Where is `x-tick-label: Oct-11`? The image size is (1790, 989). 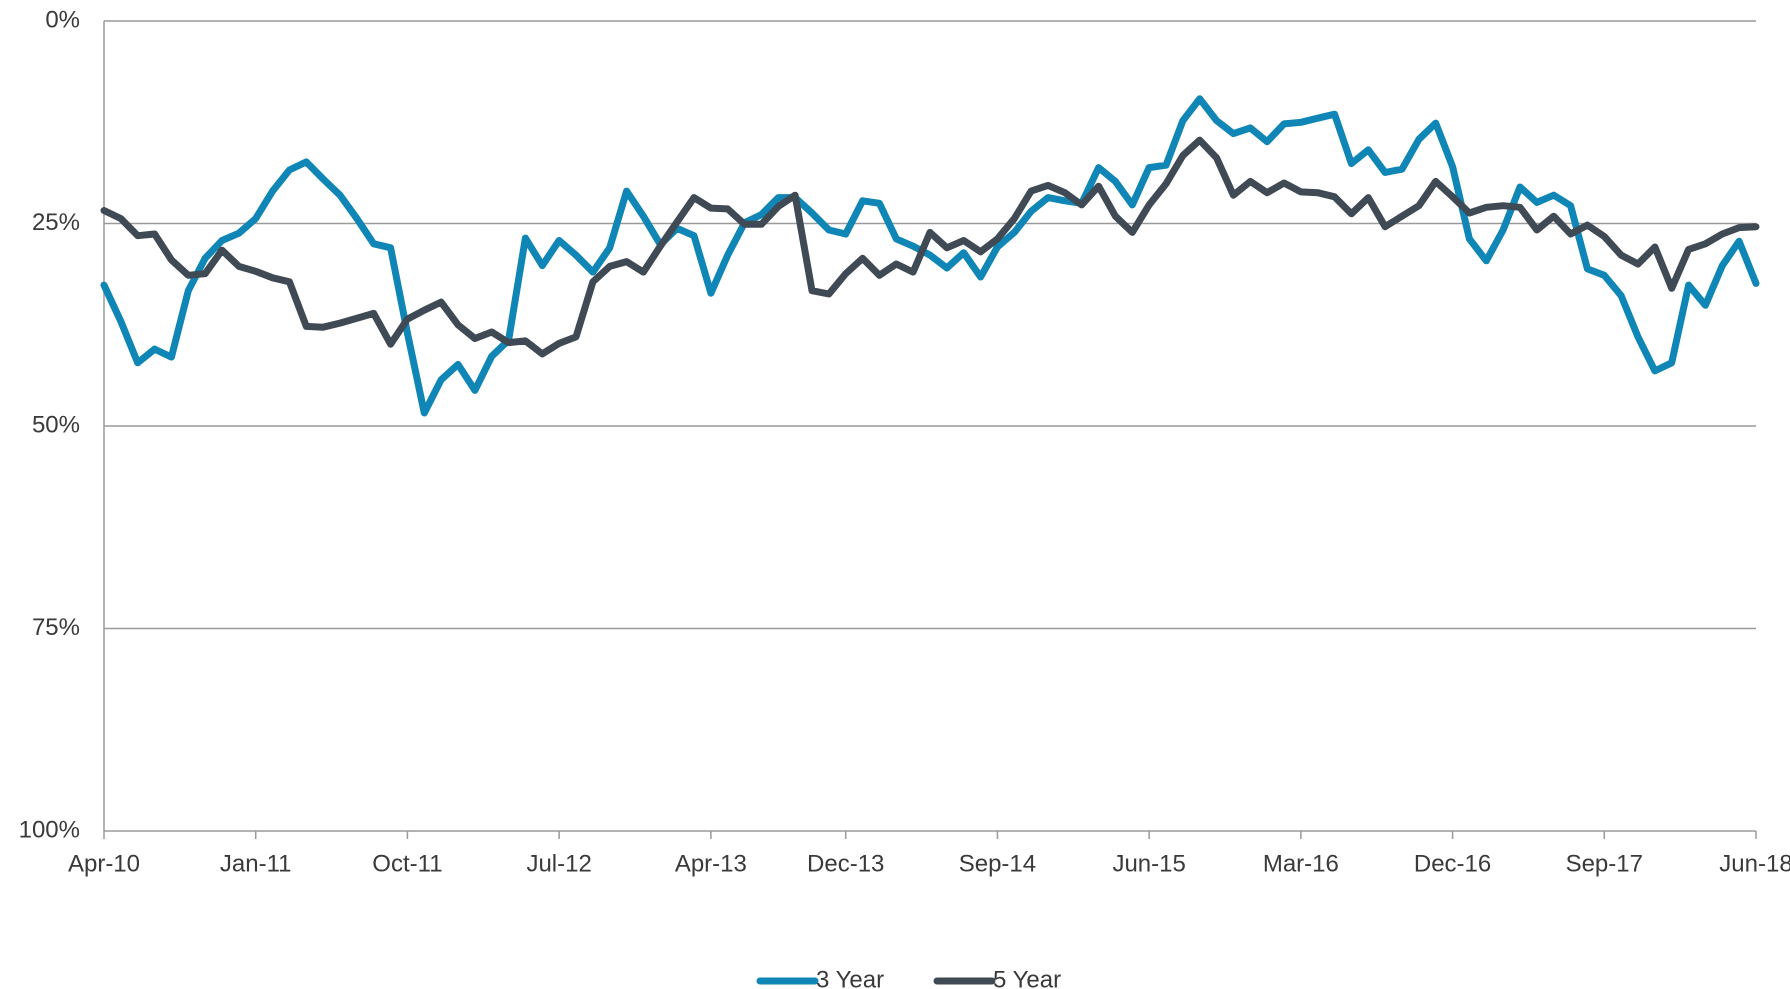 x-tick-label: Oct-11 is located at coordinates (407, 863).